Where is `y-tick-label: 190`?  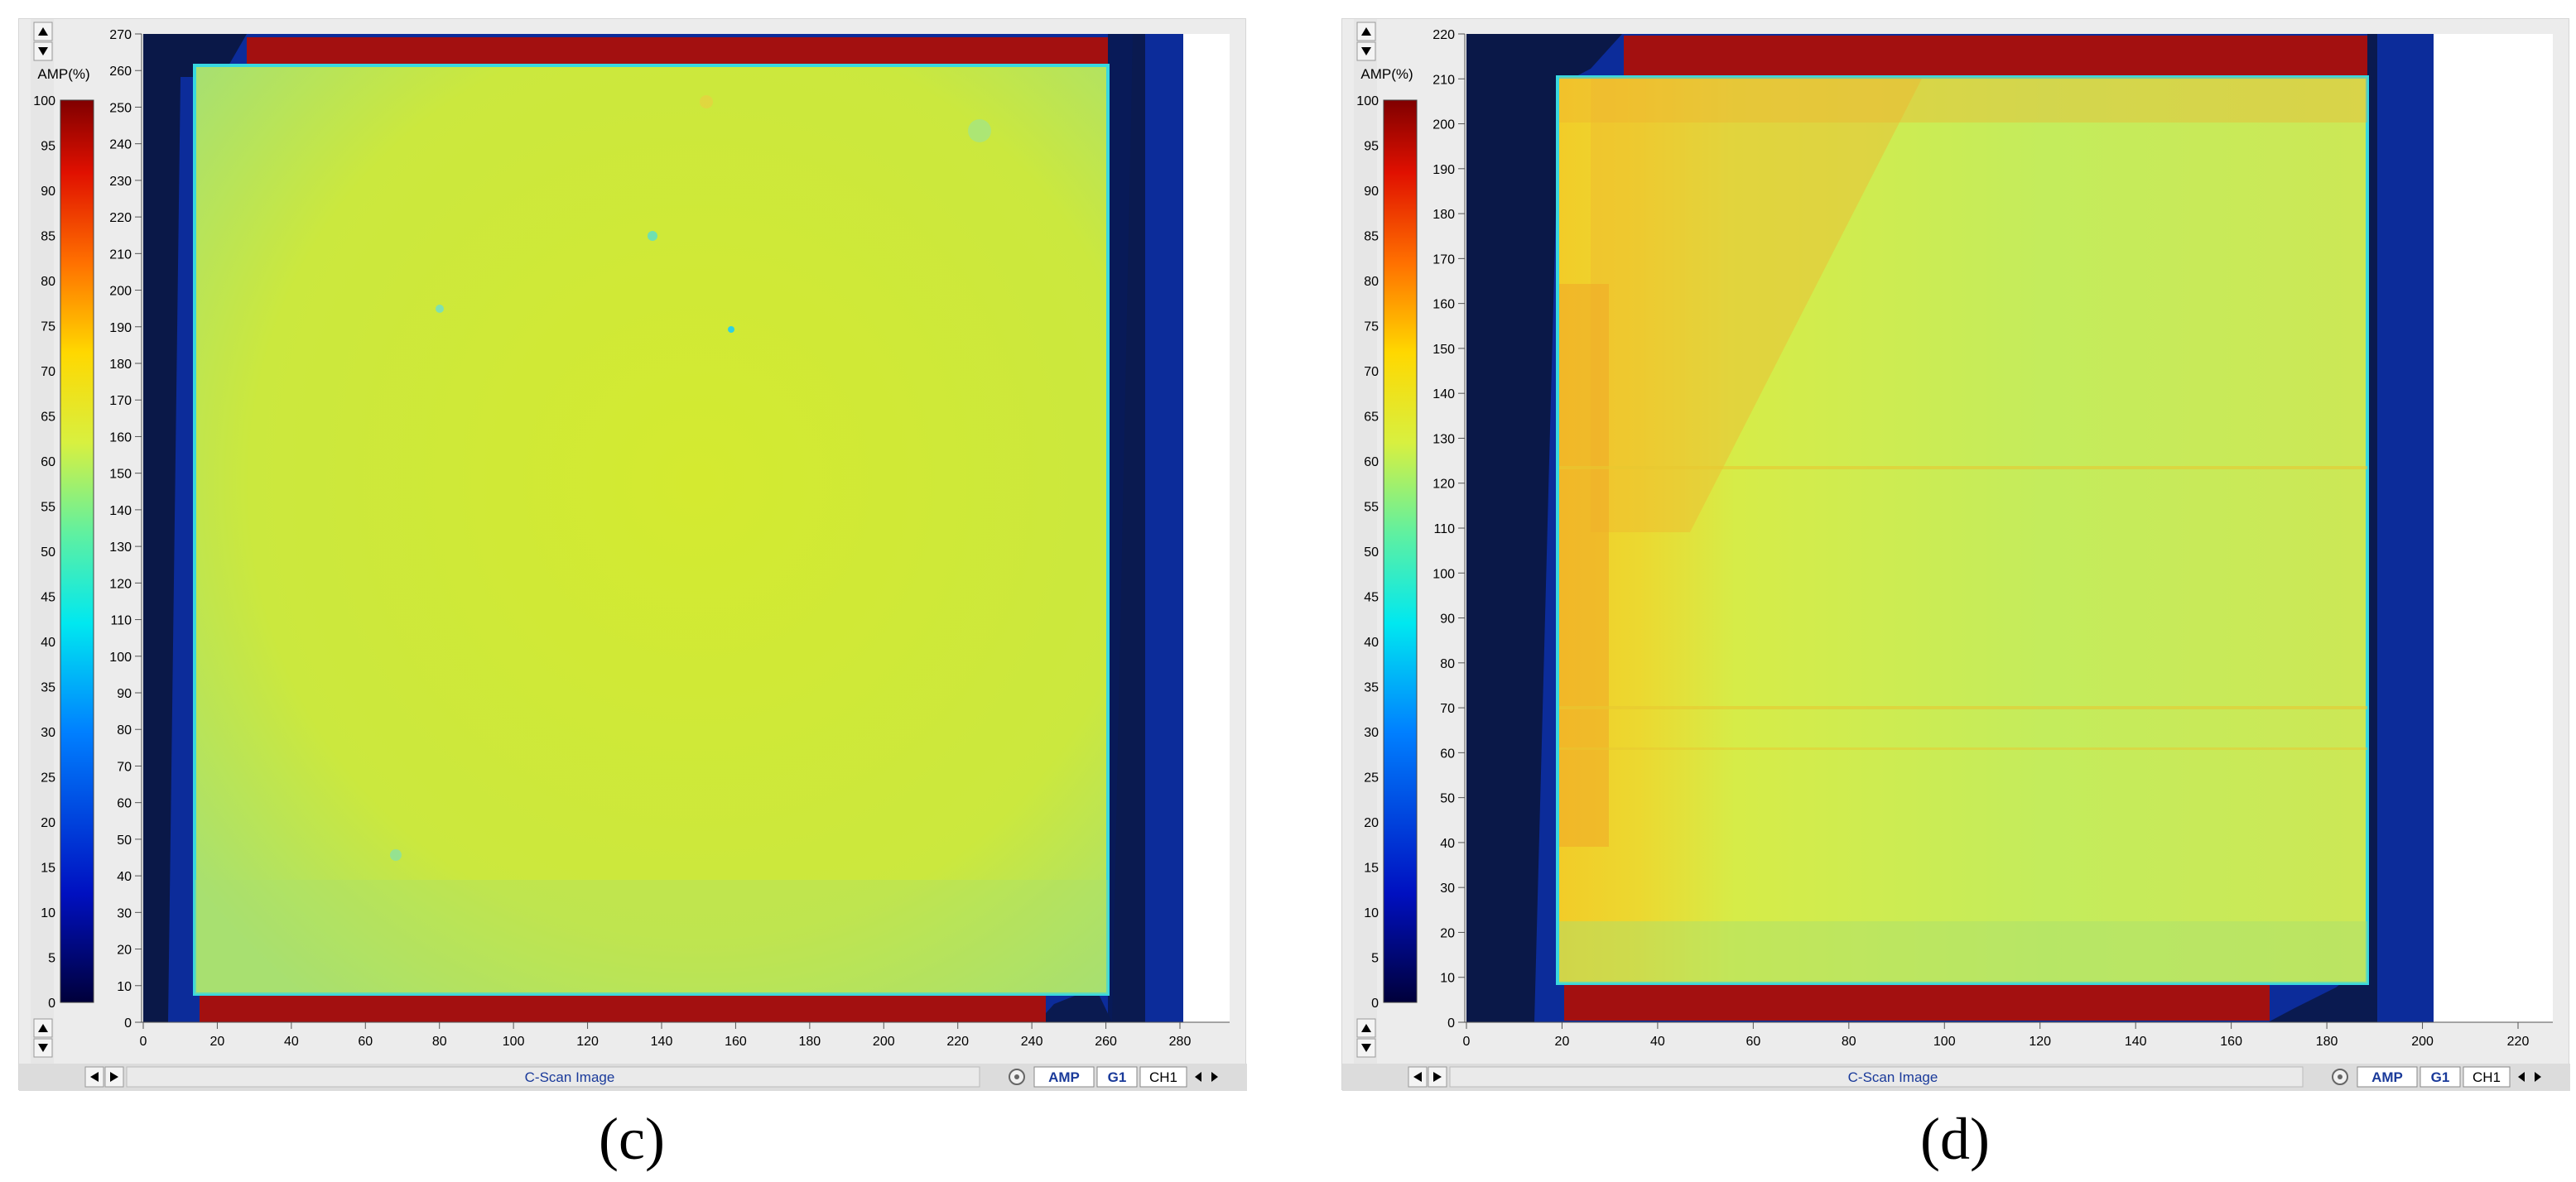
y-tick-label: 190 is located at coordinates (1443, 170).